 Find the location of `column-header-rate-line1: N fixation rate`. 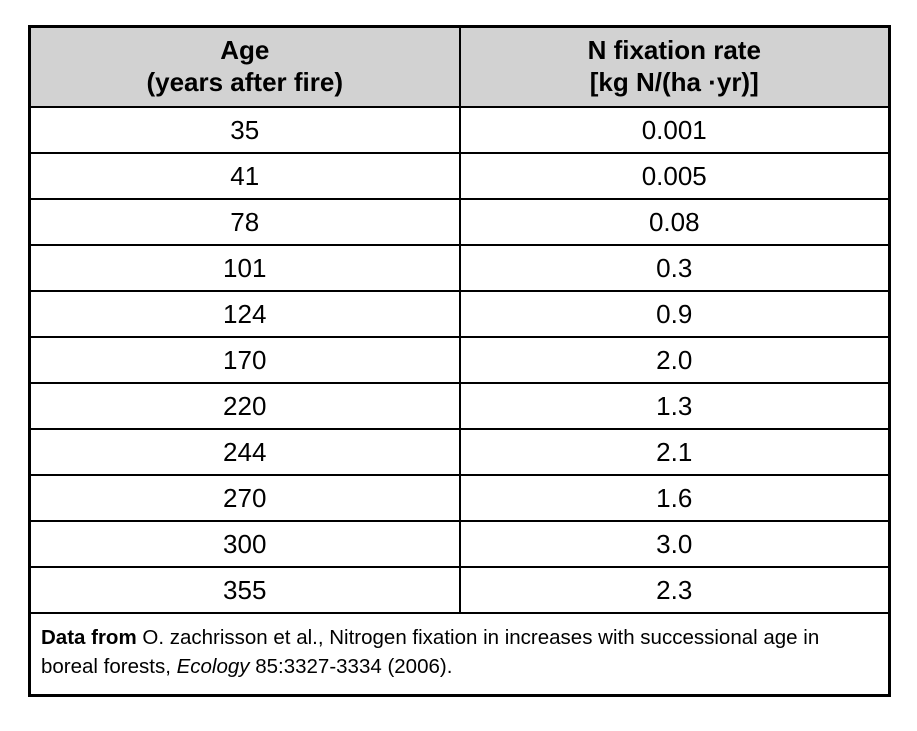

column-header-rate-line1: N fixation rate is located at coordinates (674, 50).